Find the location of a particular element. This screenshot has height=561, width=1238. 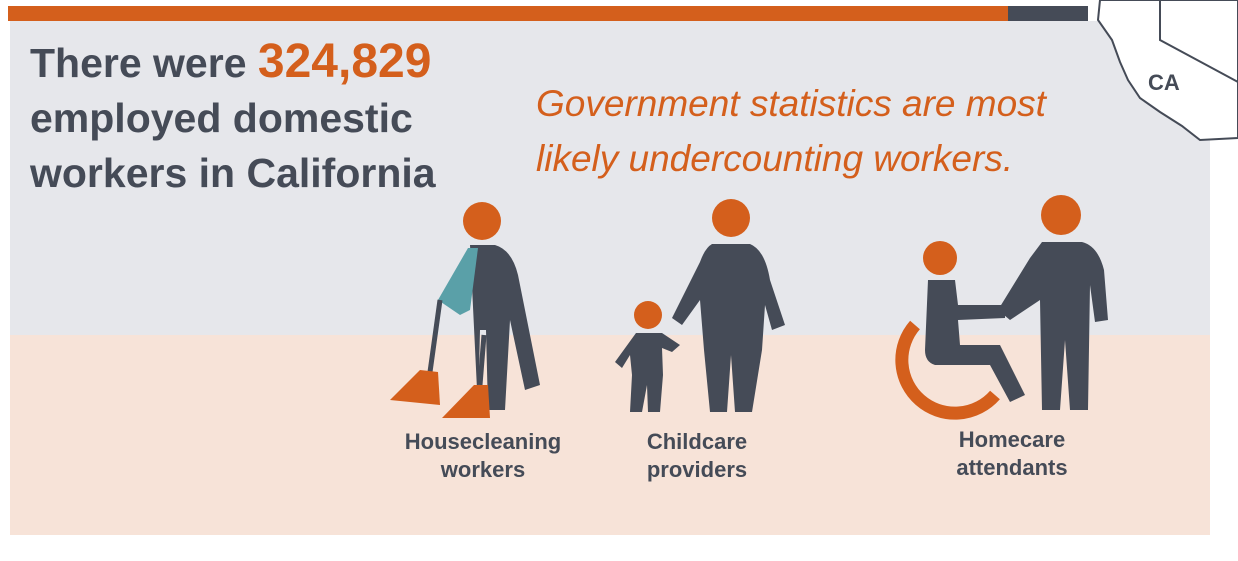

housecleaning-icon is located at coordinates (465, 310).